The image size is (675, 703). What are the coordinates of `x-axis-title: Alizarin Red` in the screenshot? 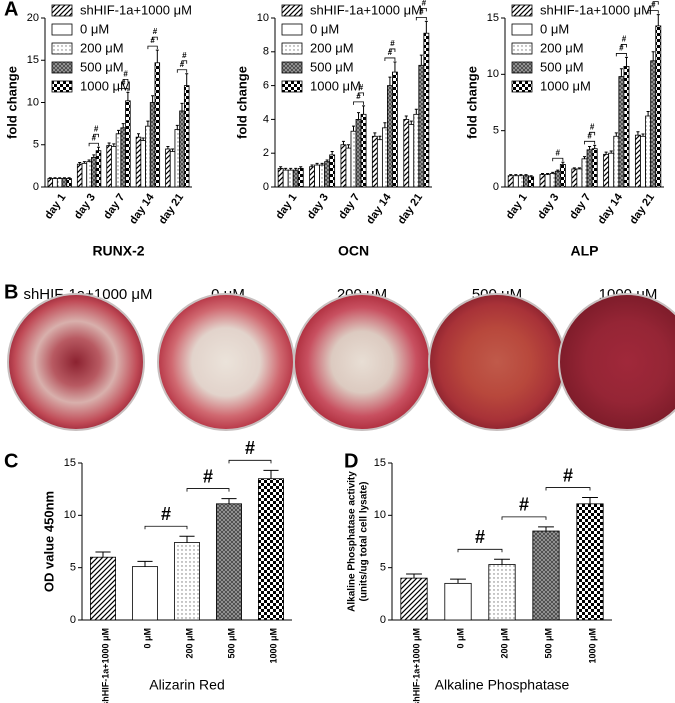 It's located at (186, 685).